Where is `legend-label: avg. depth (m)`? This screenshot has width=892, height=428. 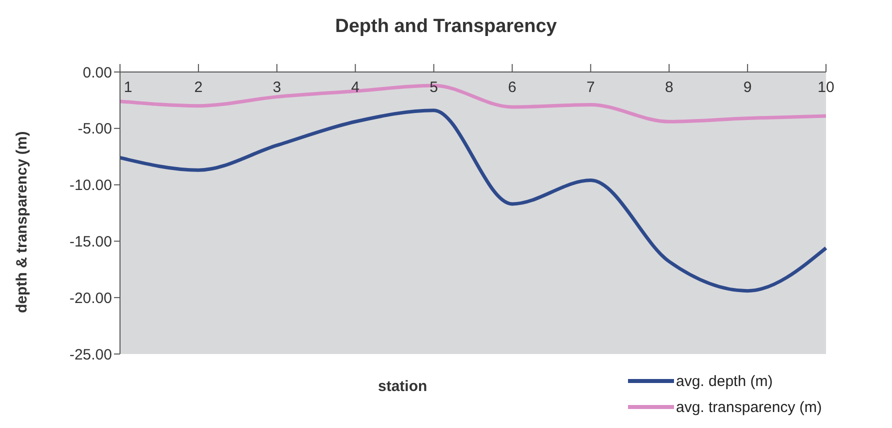 legend-label: avg. depth (m) is located at coordinates (724, 381).